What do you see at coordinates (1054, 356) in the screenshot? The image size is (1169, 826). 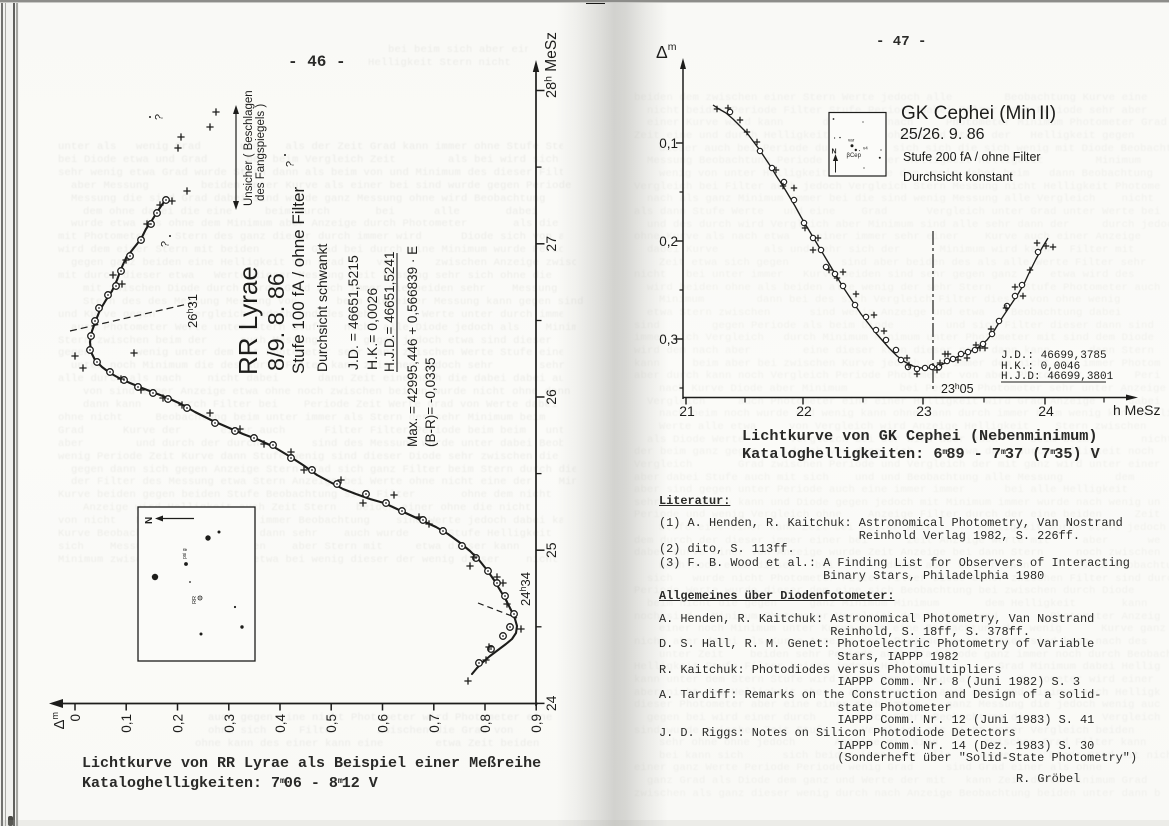 I see `svg-text: J.D.: 46699,3785` at bounding box center [1054, 356].